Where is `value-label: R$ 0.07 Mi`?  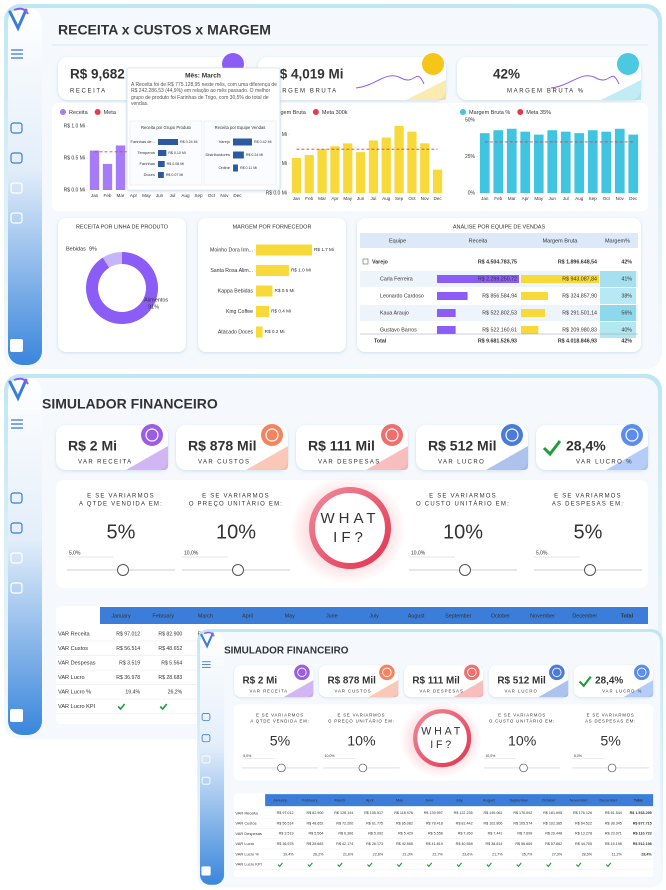 value-label: R$ 0.07 Mi is located at coordinates (175, 175).